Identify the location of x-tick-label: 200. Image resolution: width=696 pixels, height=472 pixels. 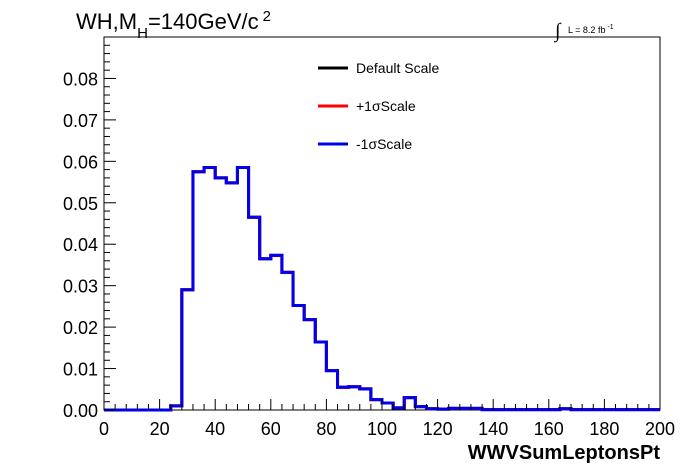
(660, 429).